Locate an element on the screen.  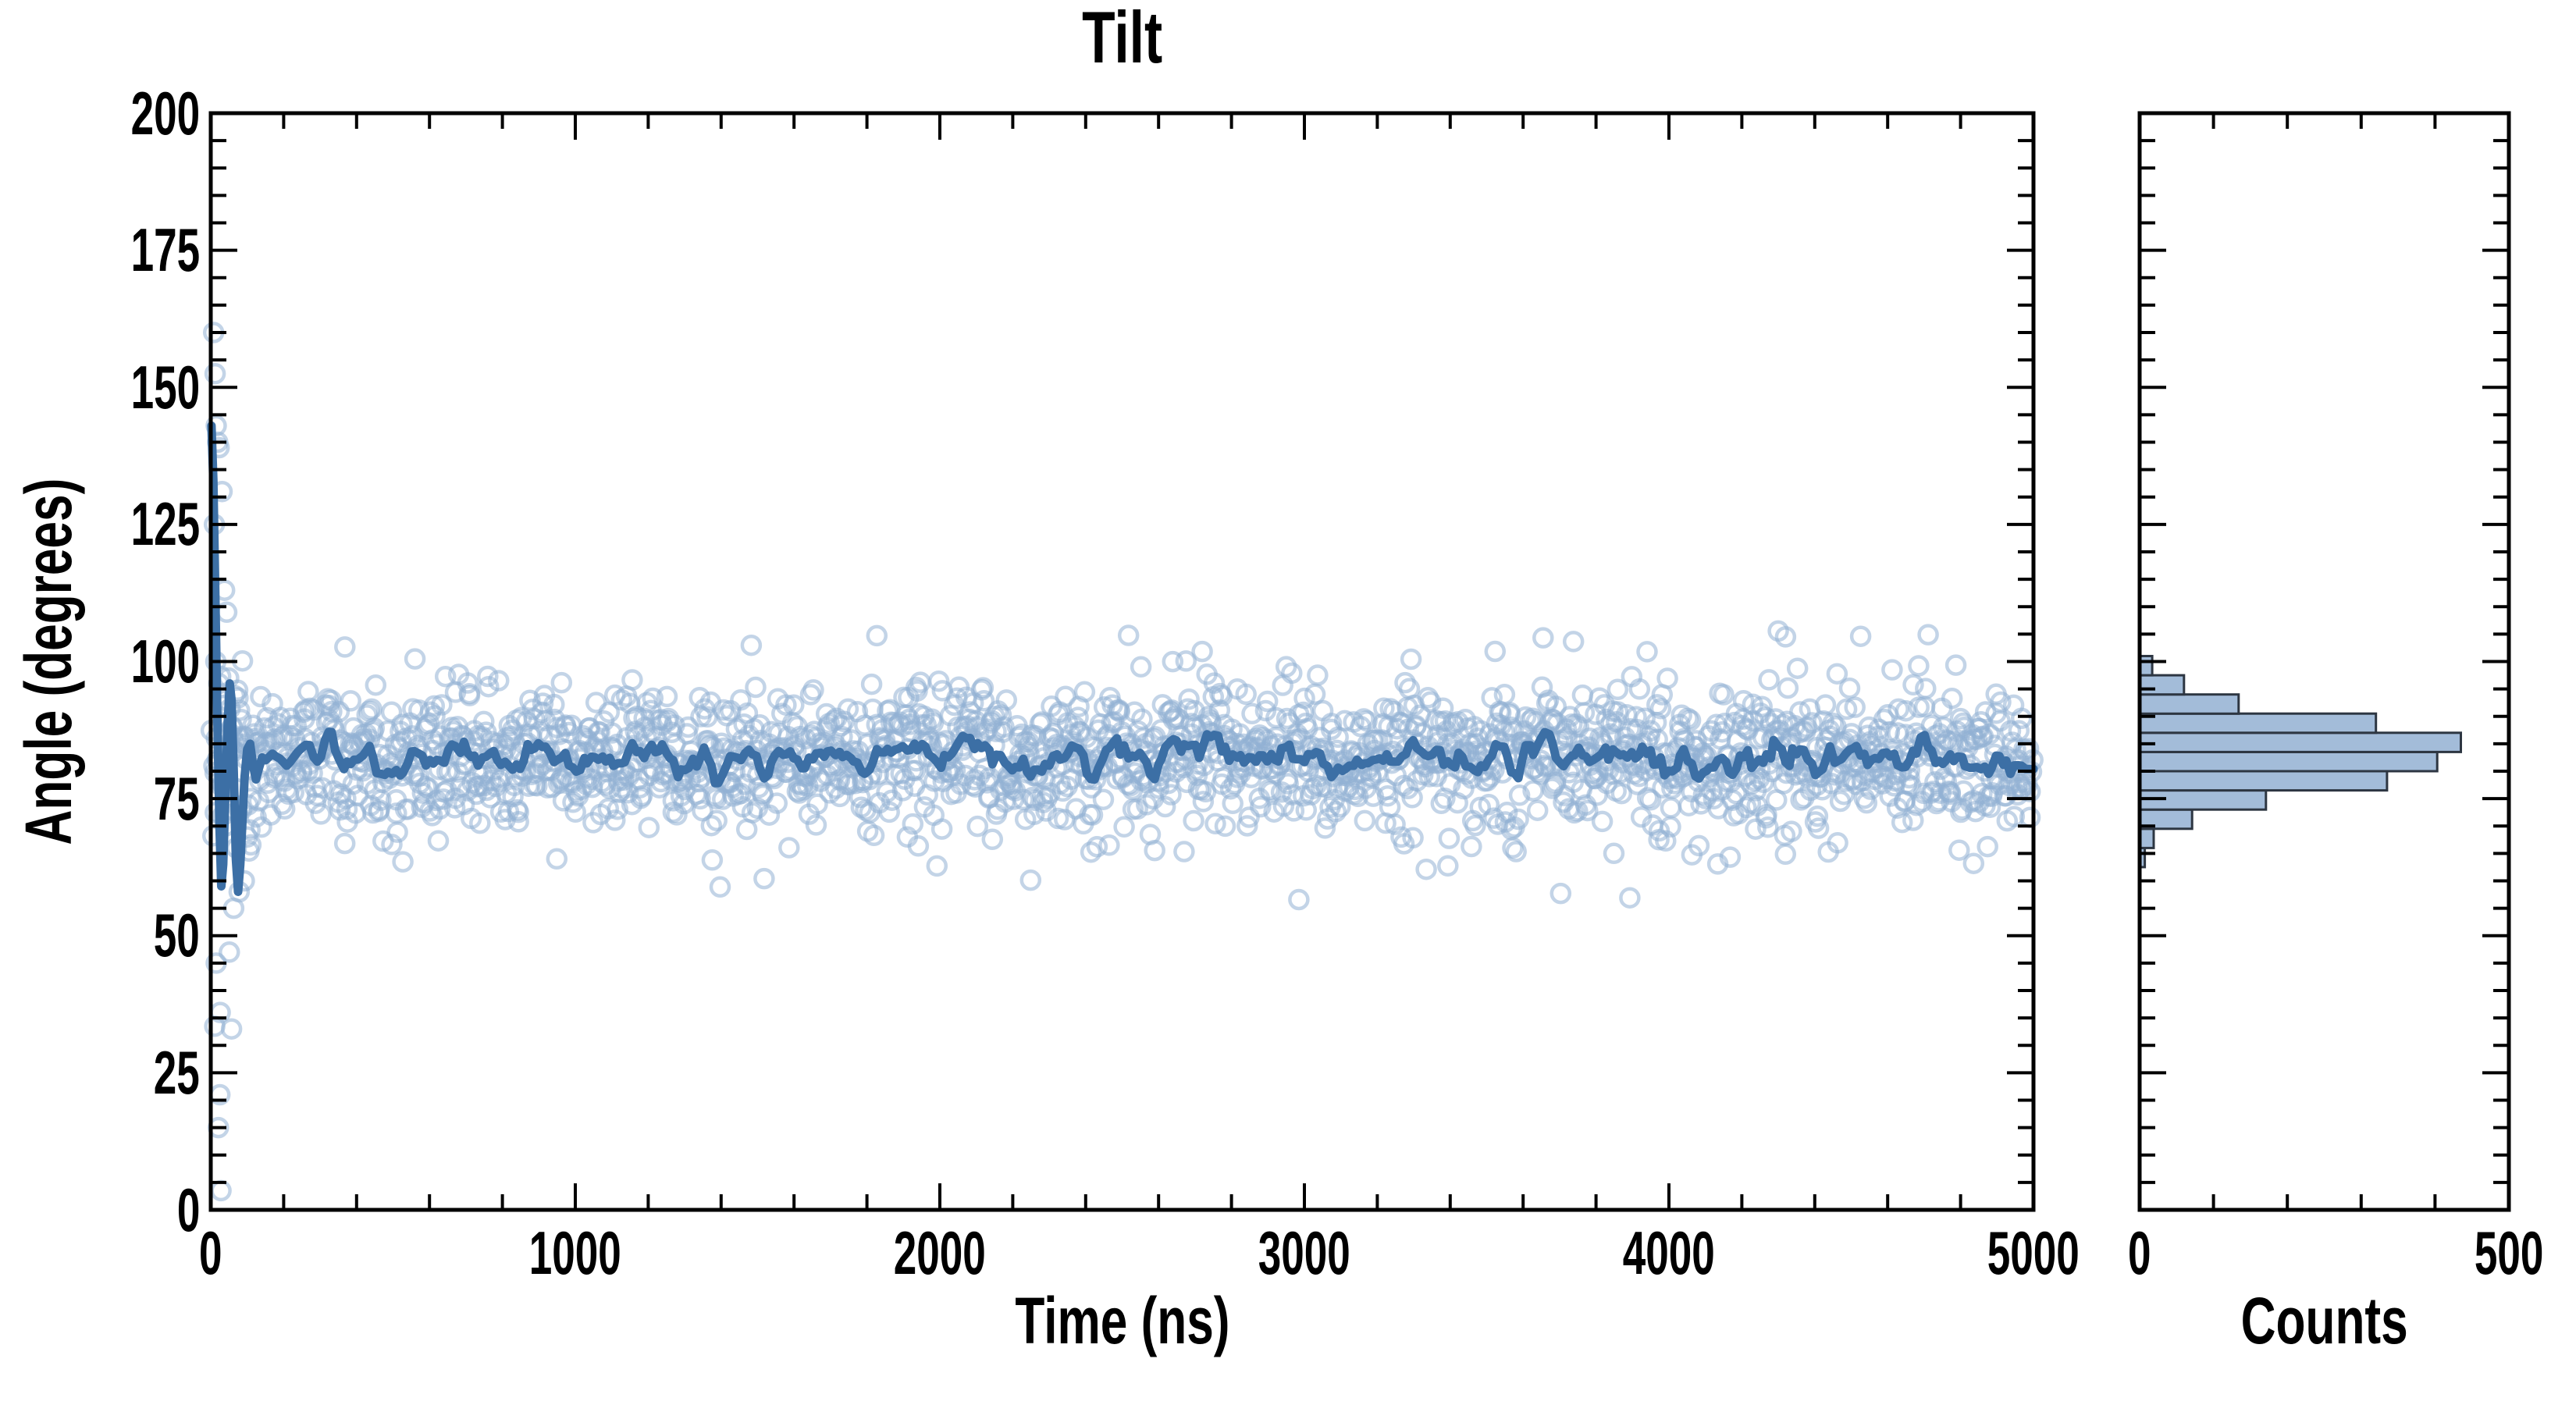
y-tick-label-0: 0 is located at coordinates (188, 1210).